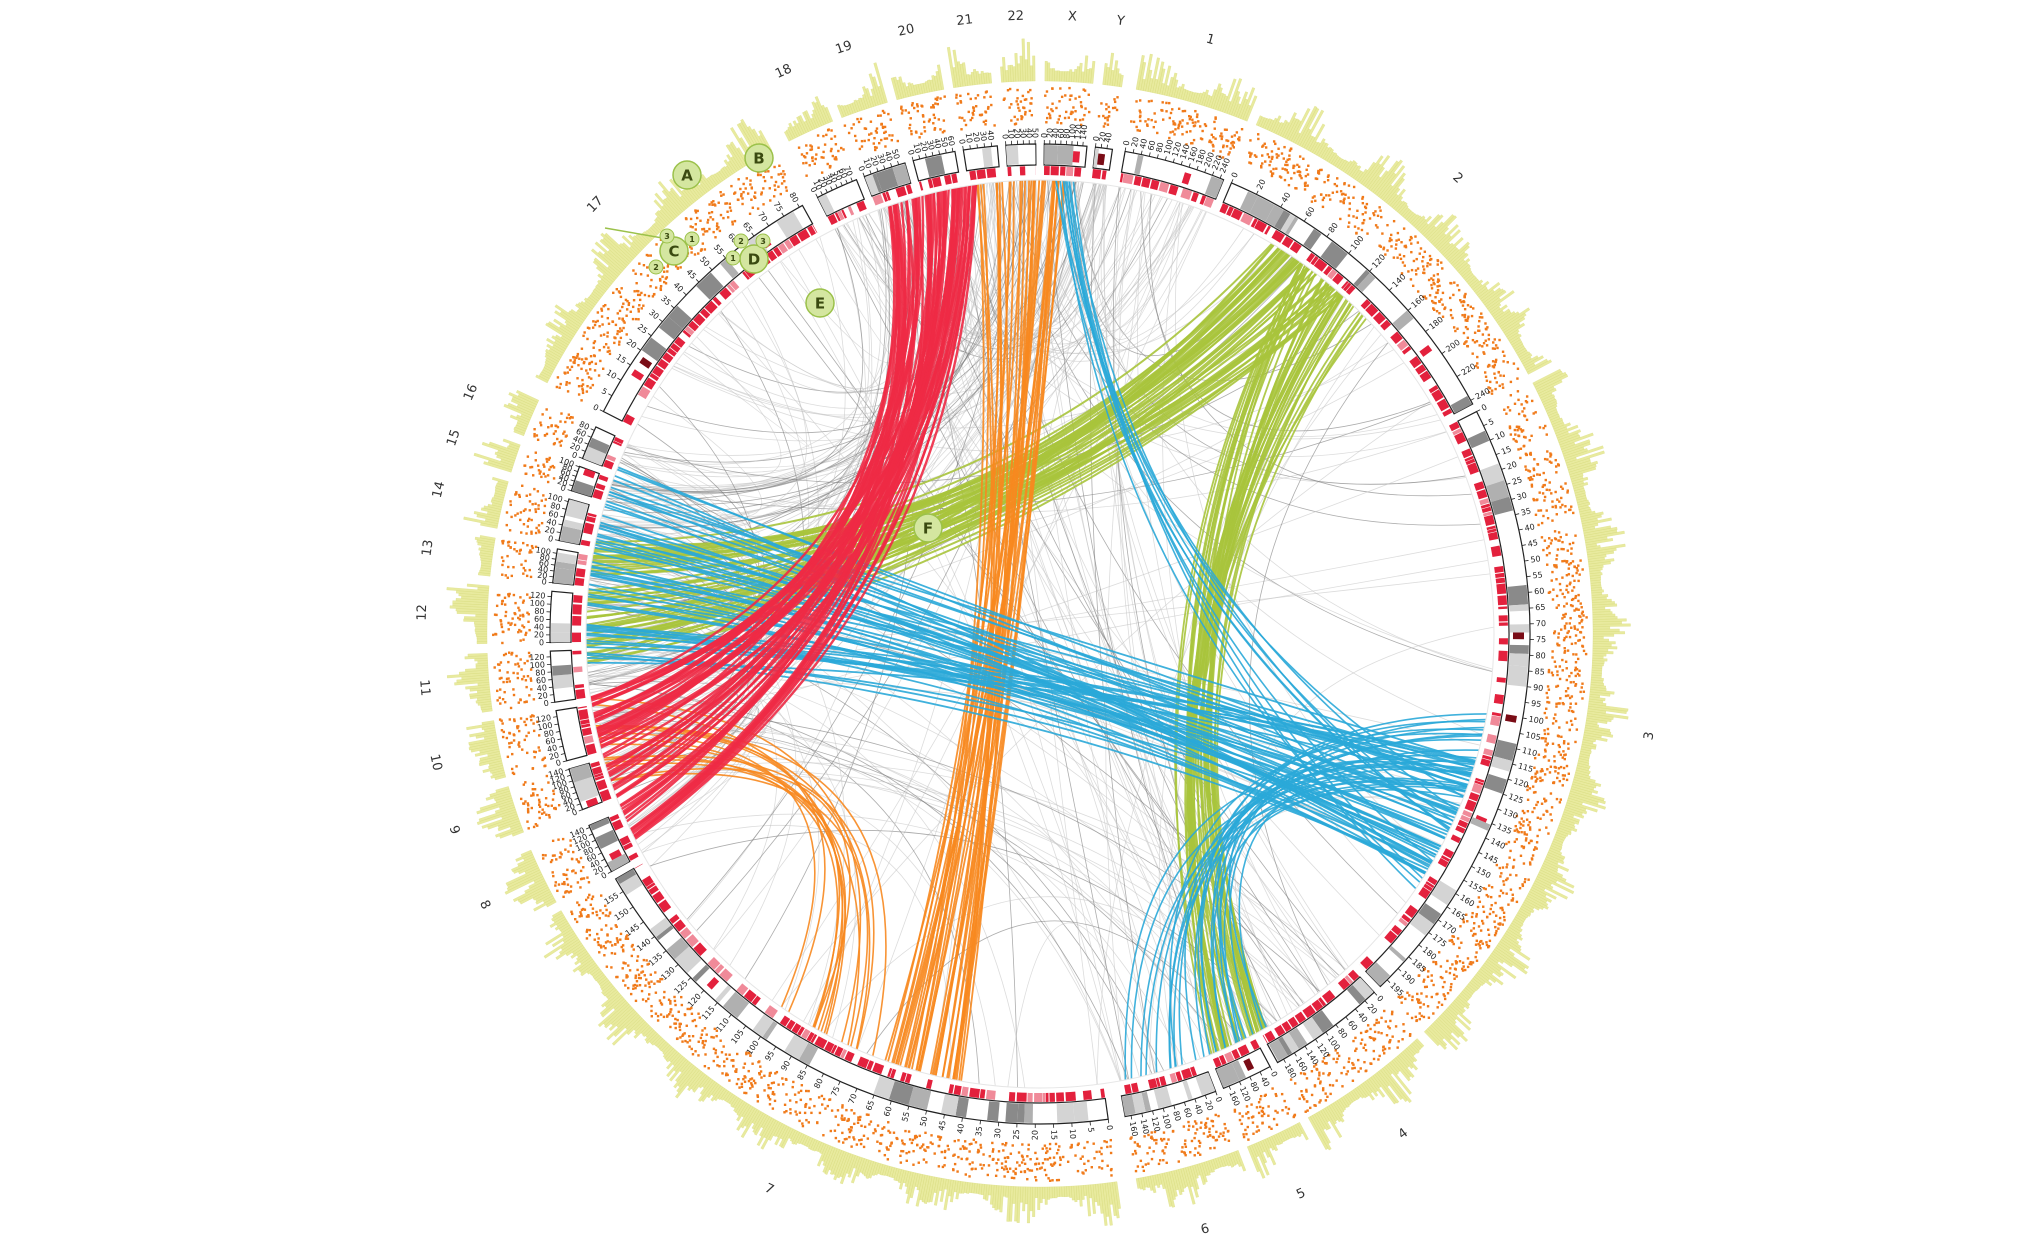  Describe the element at coordinates (778, 206) in the screenshot. I see `tick-label: 75` at that location.